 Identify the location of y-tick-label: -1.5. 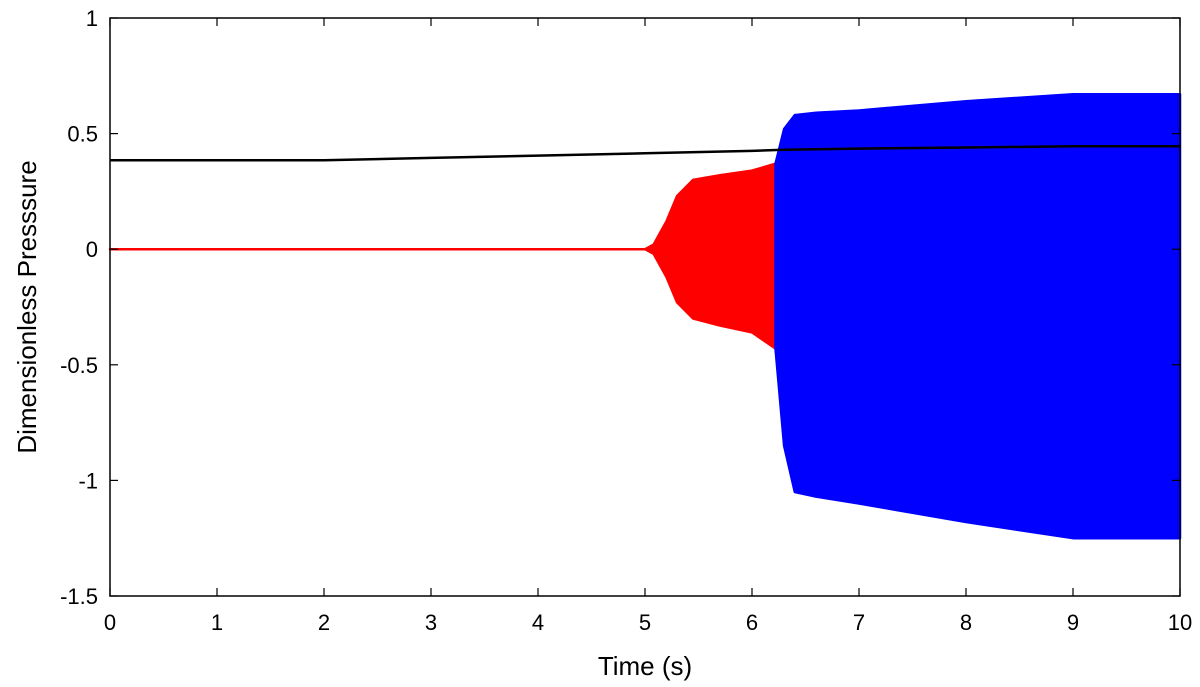
(79, 596).